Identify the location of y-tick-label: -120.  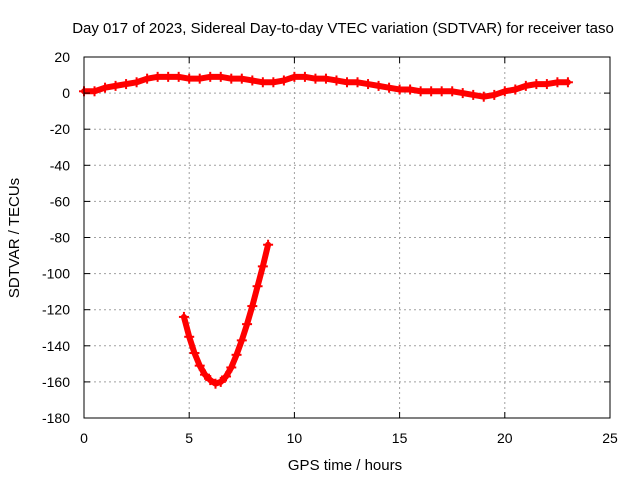
(56, 310).